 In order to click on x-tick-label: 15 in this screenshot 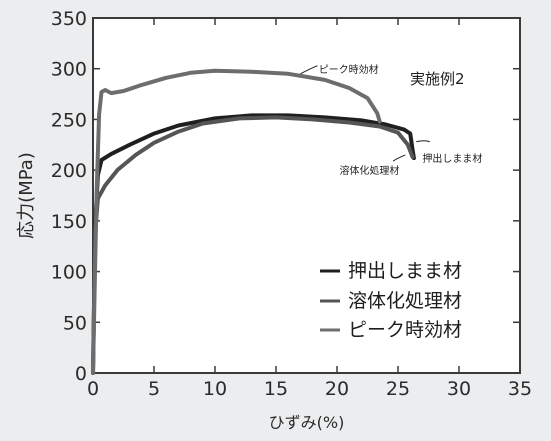, I will do `click(276, 389)`.